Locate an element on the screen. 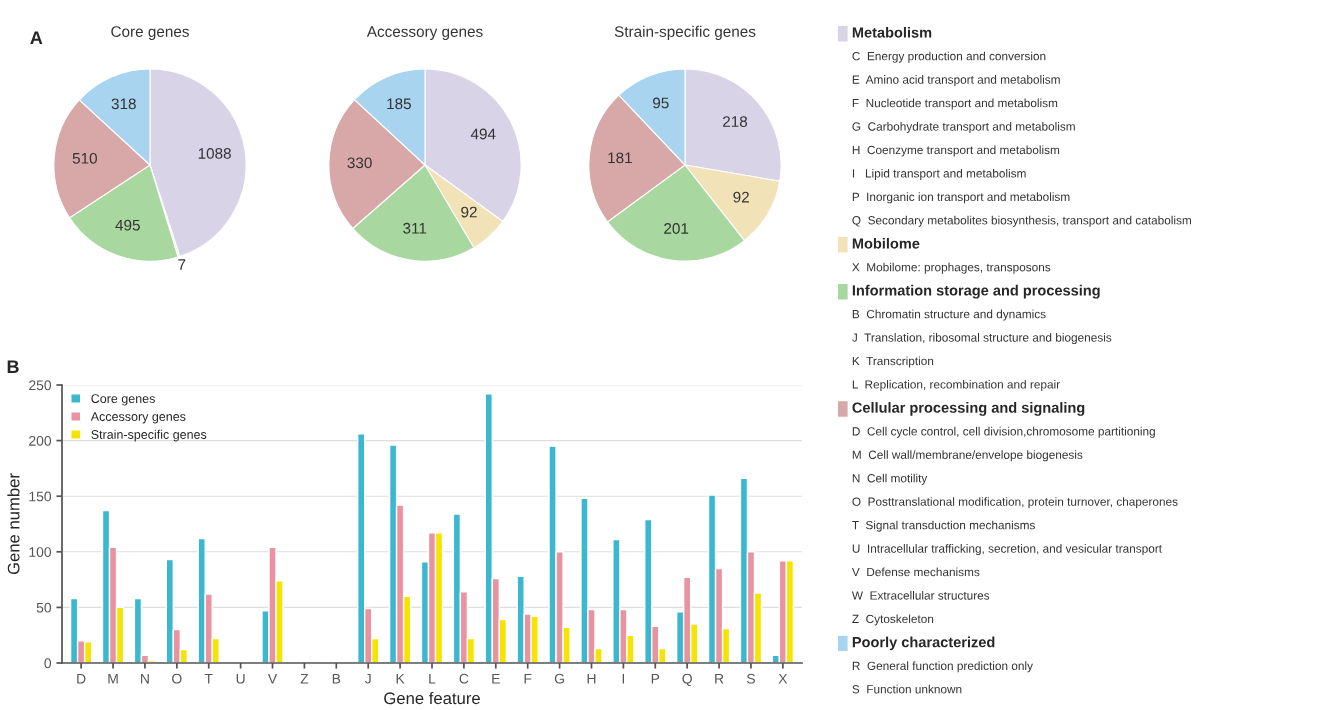 The height and width of the screenshot is (710, 1336). data-label: 218 is located at coordinates (735, 121).